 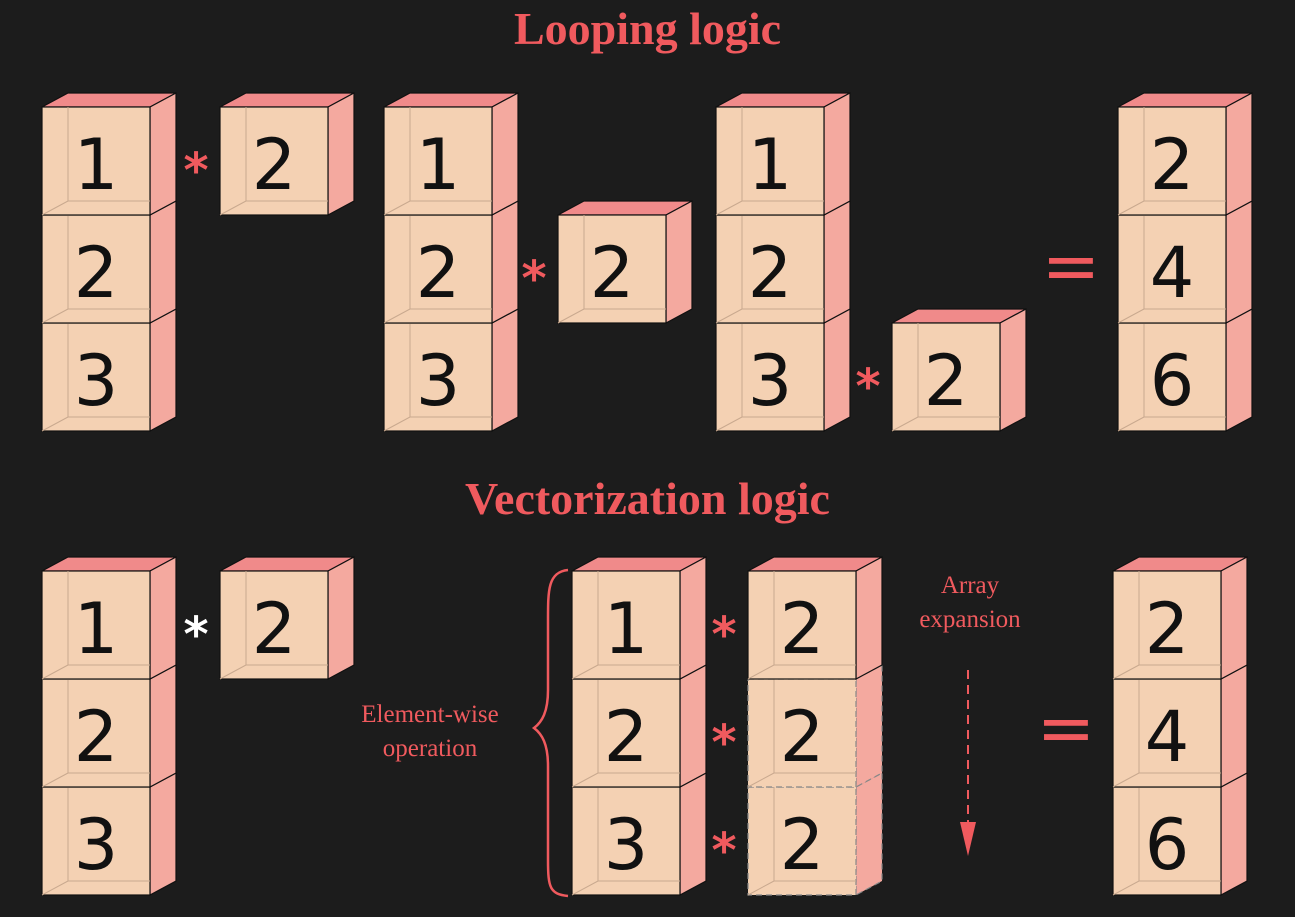 What do you see at coordinates (430, 714) in the screenshot?
I see `elementwise-label-line-1: Element-wise` at bounding box center [430, 714].